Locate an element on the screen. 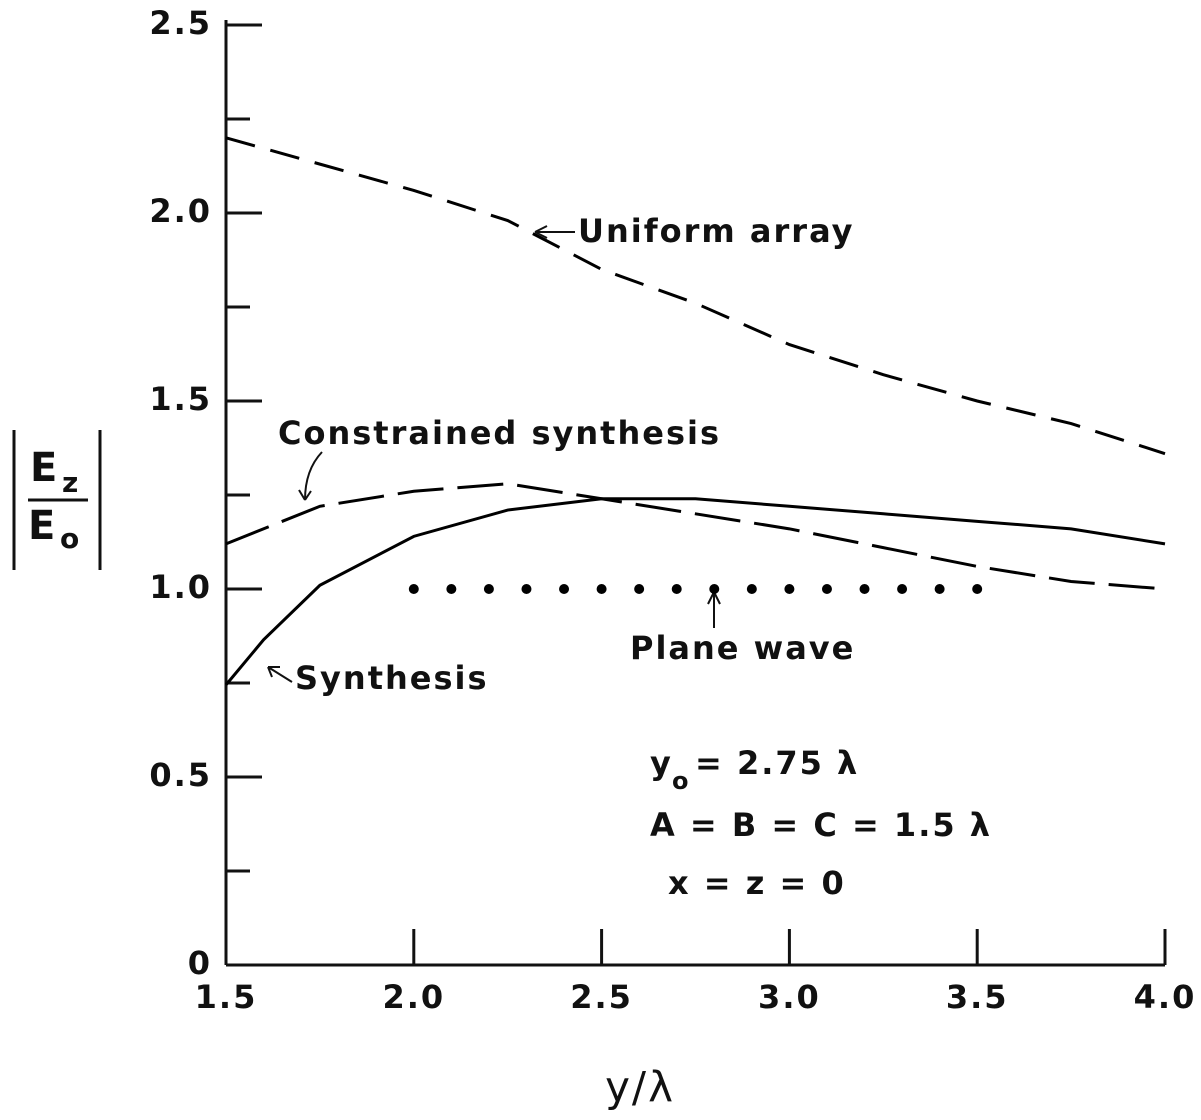  annotation: y is located at coordinates (661, 763).